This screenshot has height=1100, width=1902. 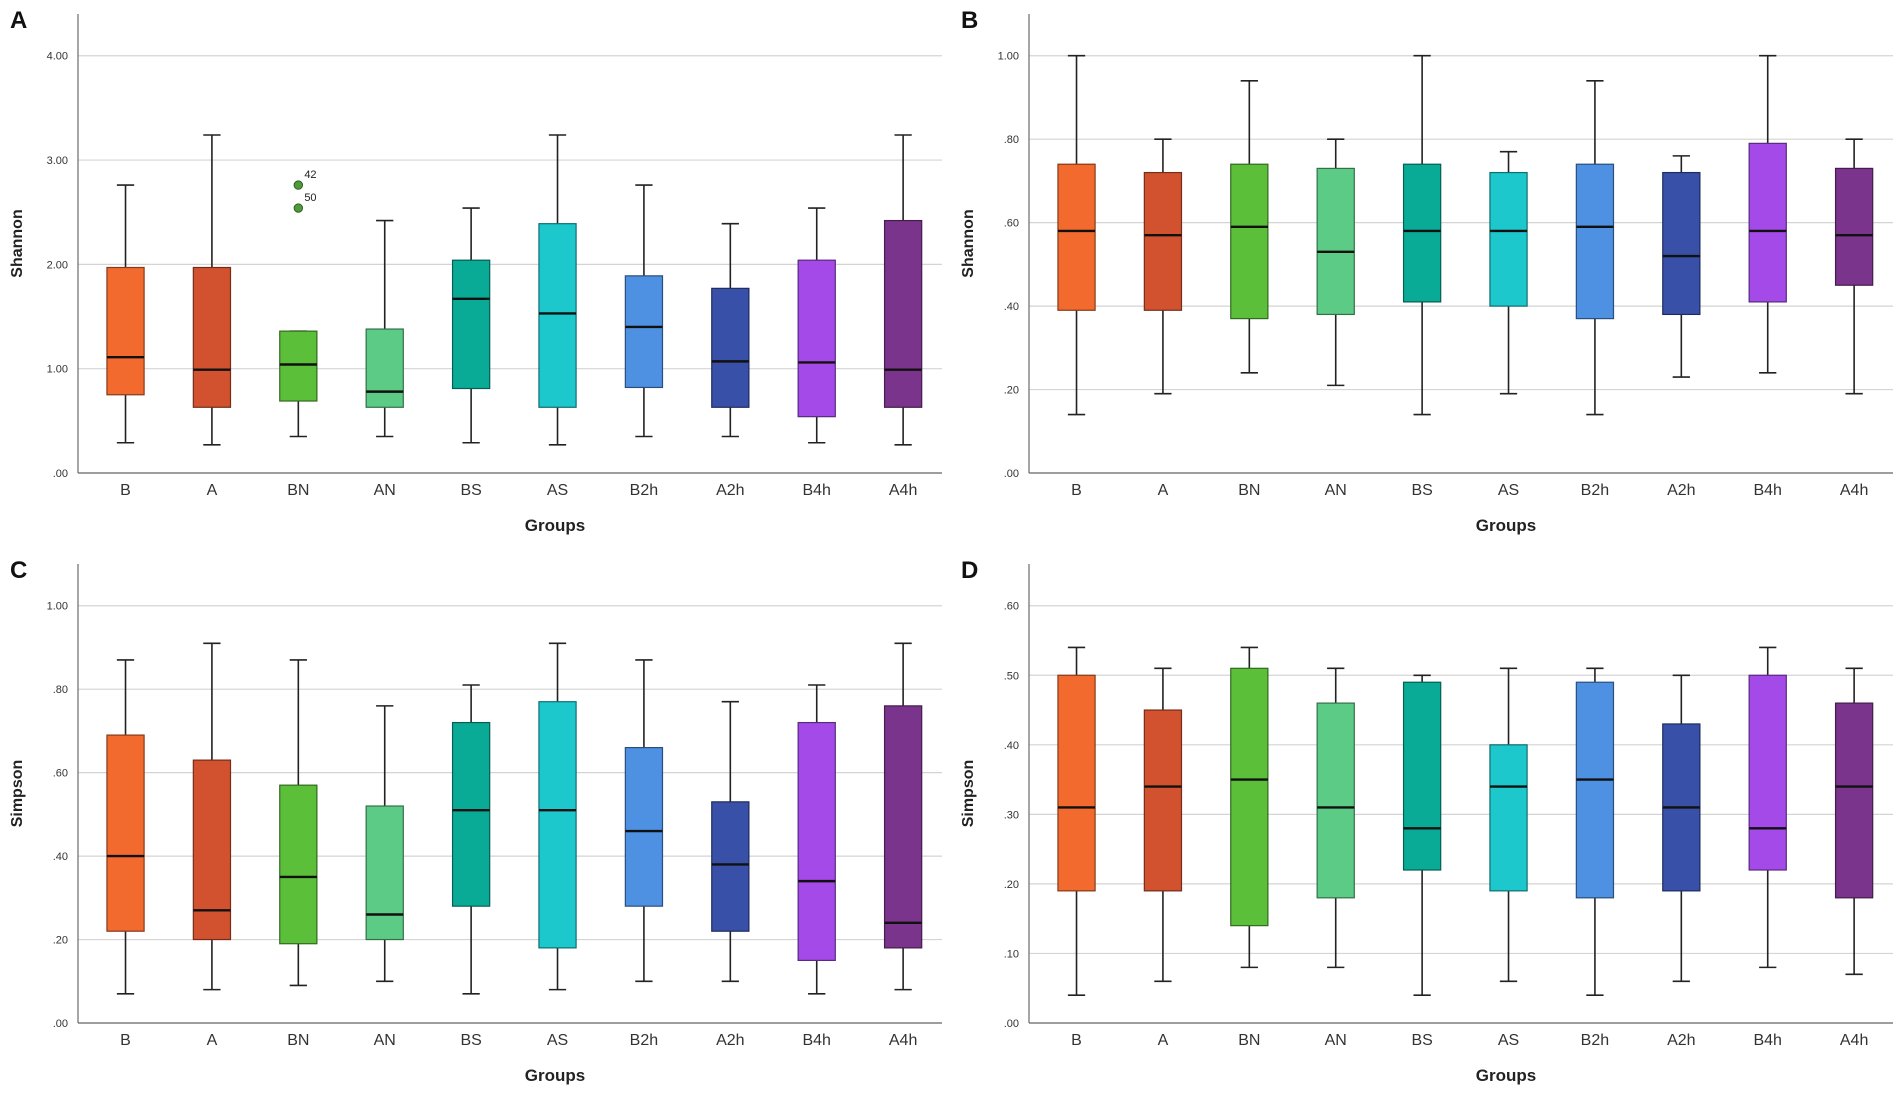 What do you see at coordinates (298, 185) in the screenshot?
I see `outlier-point` at bounding box center [298, 185].